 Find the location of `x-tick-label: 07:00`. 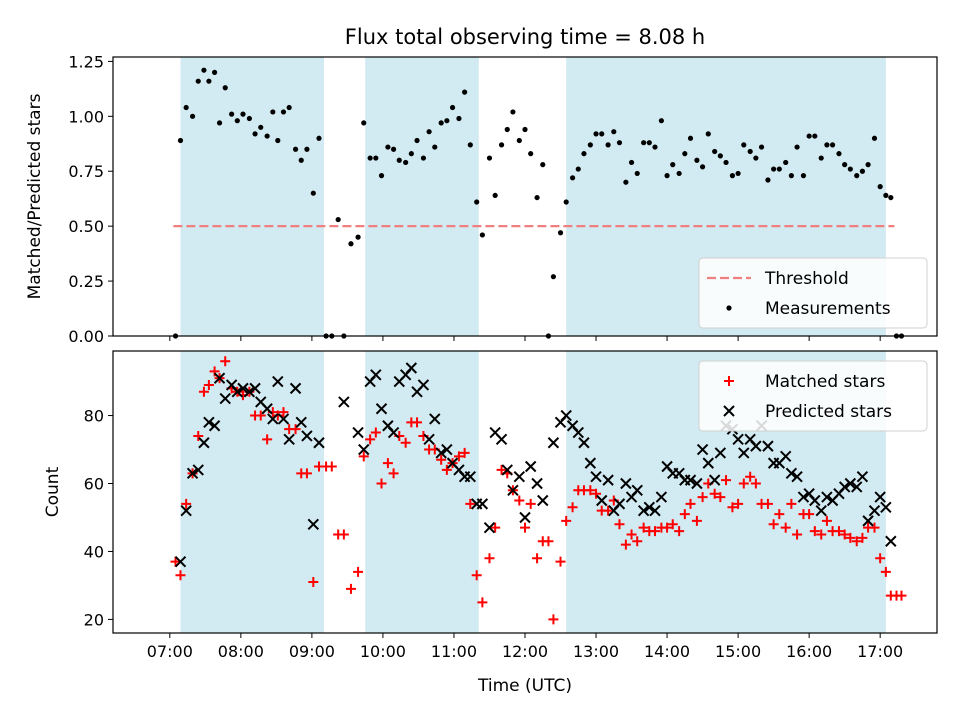

x-tick-label: 07:00 is located at coordinates (170, 651).